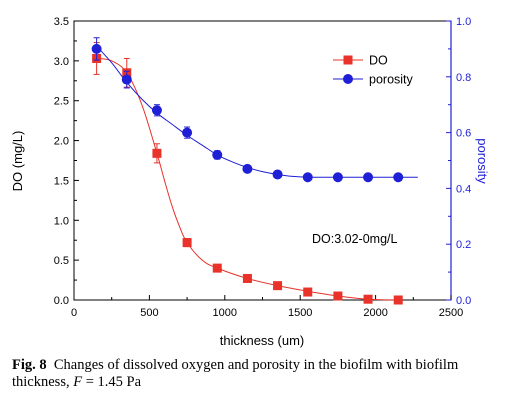 The image size is (511, 412). What do you see at coordinates (61, 22) in the screenshot?
I see `y-left-tick-label-7: 3.5` at bounding box center [61, 22].